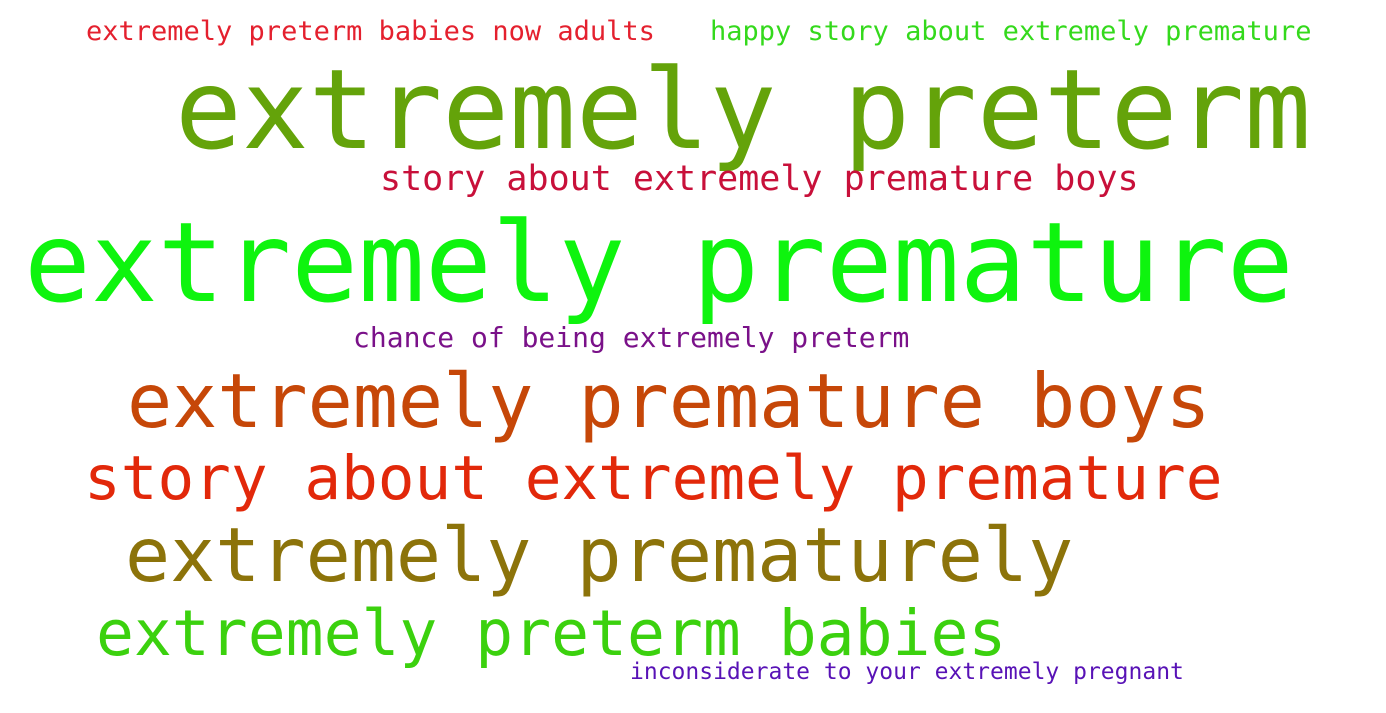 The height and width of the screenshot is (713, 1386). I want to click on word-extremely-preterm-babies-now-adults: extremely preterm babies now adults, so click(370, 31).